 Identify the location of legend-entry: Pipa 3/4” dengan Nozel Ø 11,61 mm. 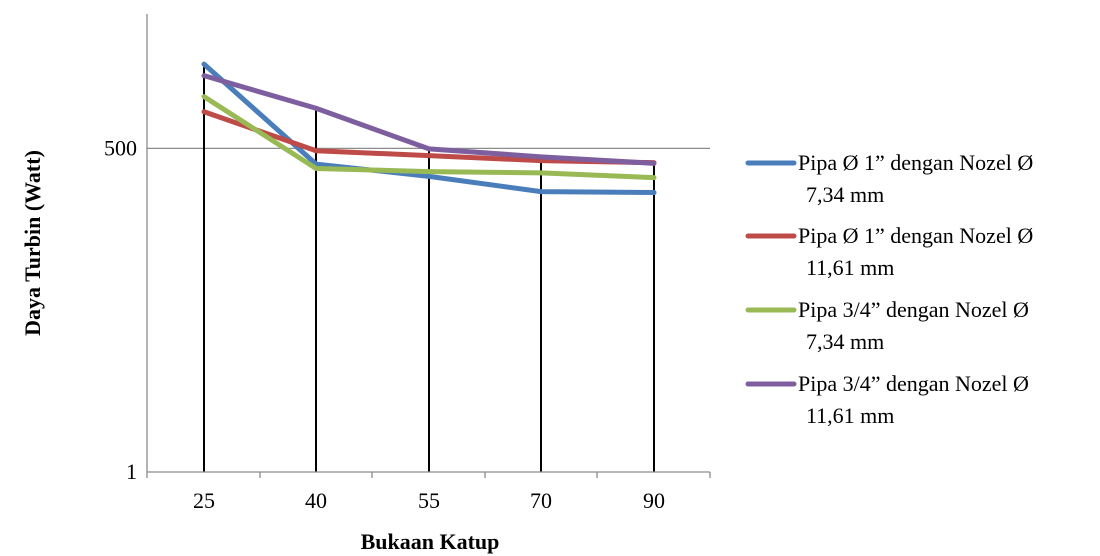
(887, 399).